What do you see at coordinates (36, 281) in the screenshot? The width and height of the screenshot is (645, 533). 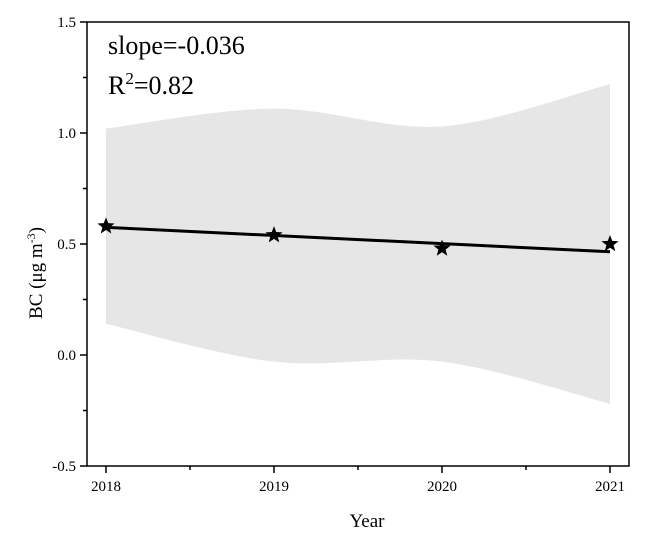 I see `y-axis-title-main: BC (μg m` at bounding box center [36, 281].